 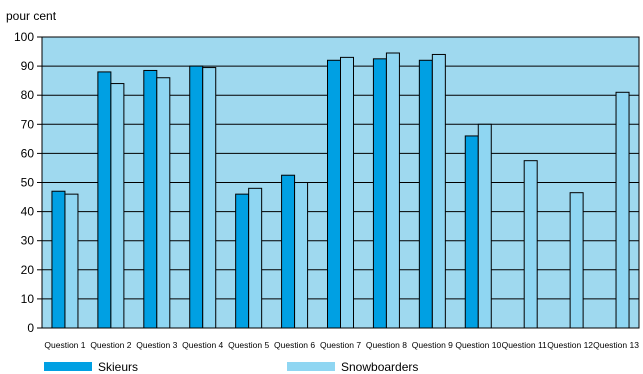 What do you see at coordinates (28, 124) in the screenshot?
I see `y-tick-label: 70` at bounding box center [28, 124].